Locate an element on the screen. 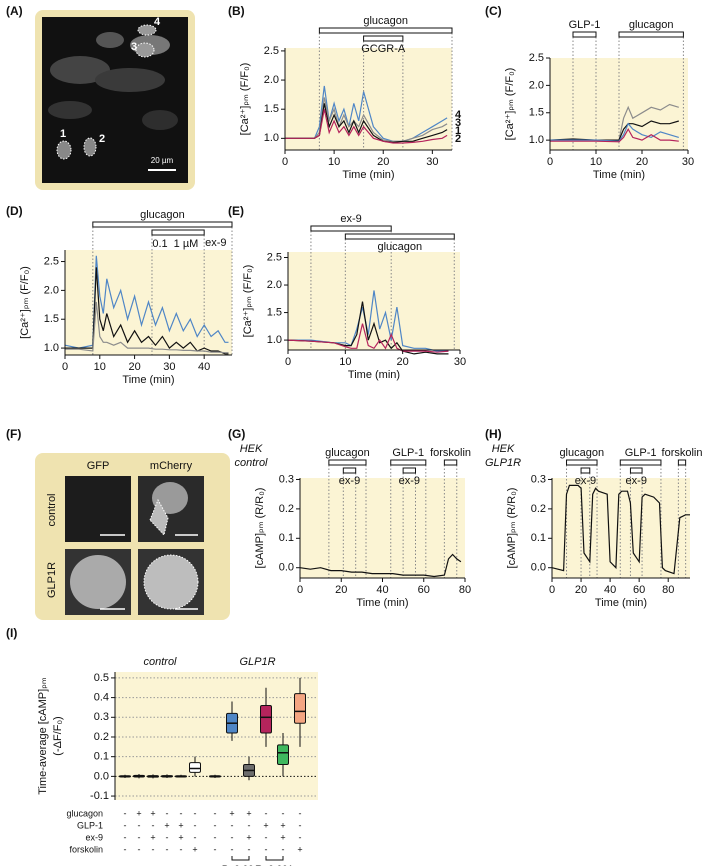  panel-label: (E) is located at coordinates (236, 211).